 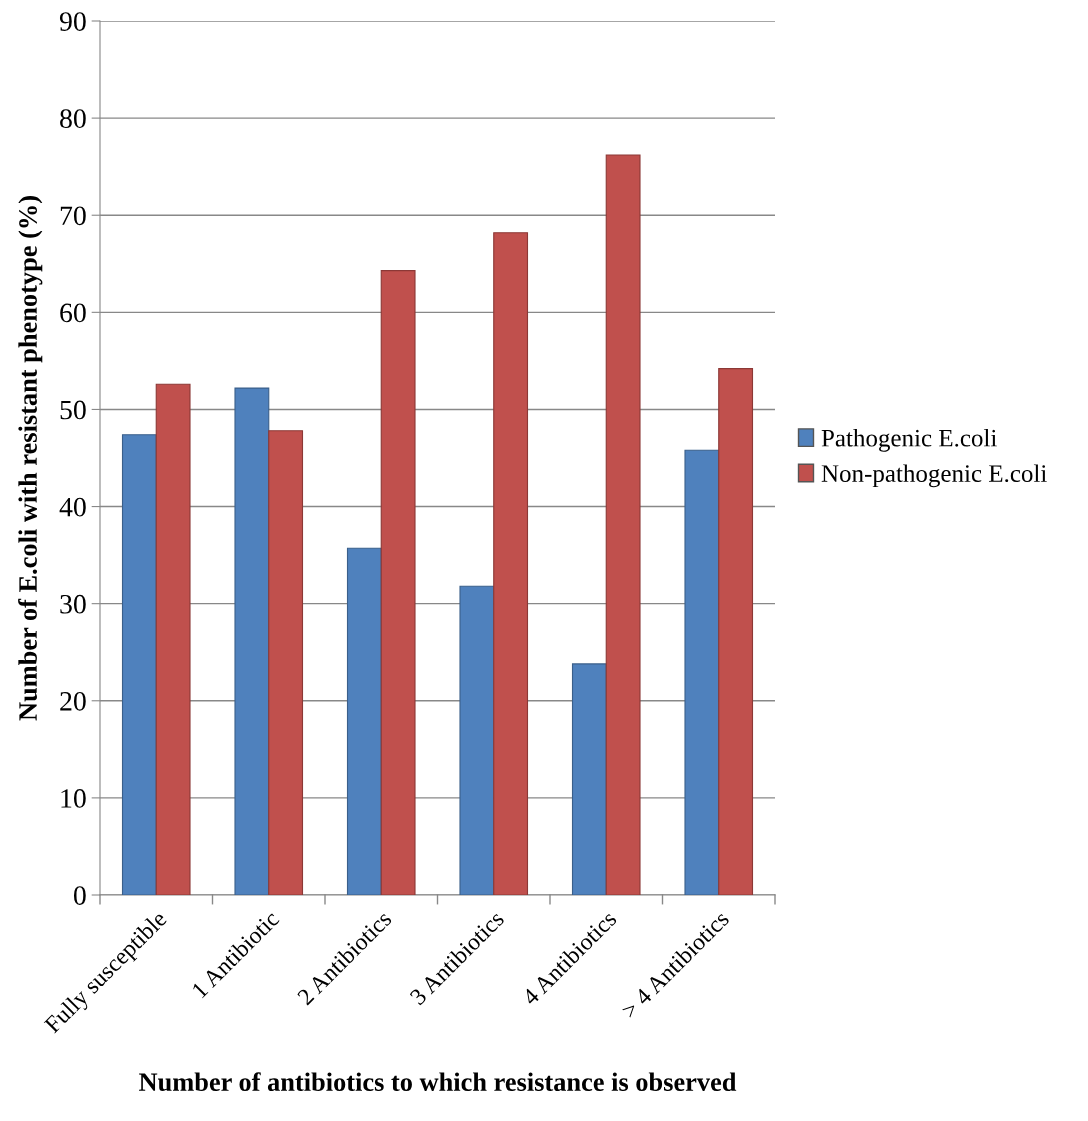 What do you see at coordinates (72, 21) in the screenshot?
I see `y-tick-label: 90` at bounding box center [72, 21].